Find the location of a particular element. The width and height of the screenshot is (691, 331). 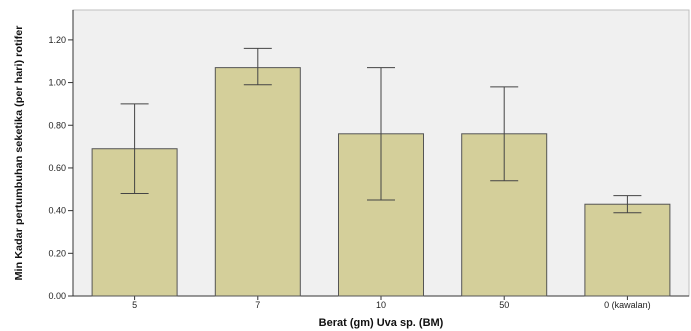

y-tick-label: 0.00 is located at coordinates (57, 296).